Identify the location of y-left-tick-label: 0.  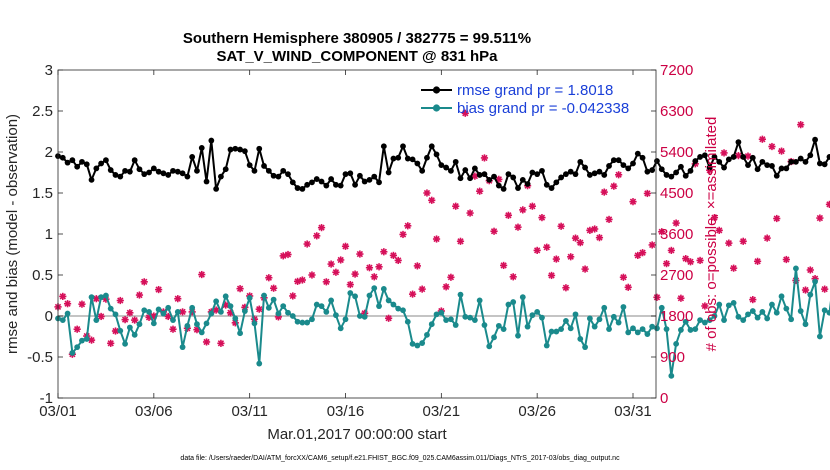
(49, 316).